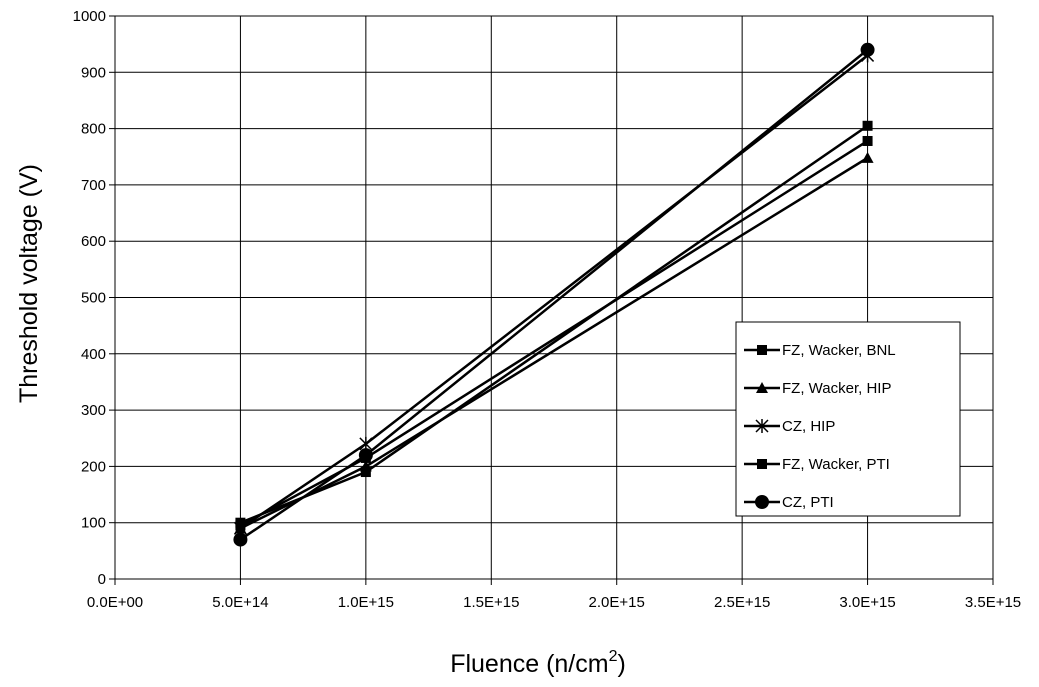 This screenshot has height=687, width=1039. I want to click on x-tick-label: 2.5E+15, so click(742, 602).